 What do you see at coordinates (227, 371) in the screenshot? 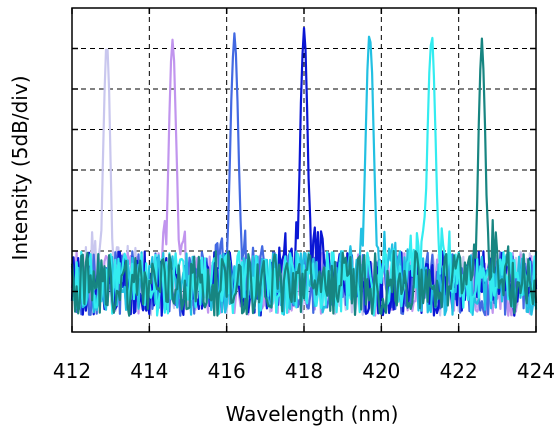
I see `x-tick-label: 416` at bounding box center [227, 371].